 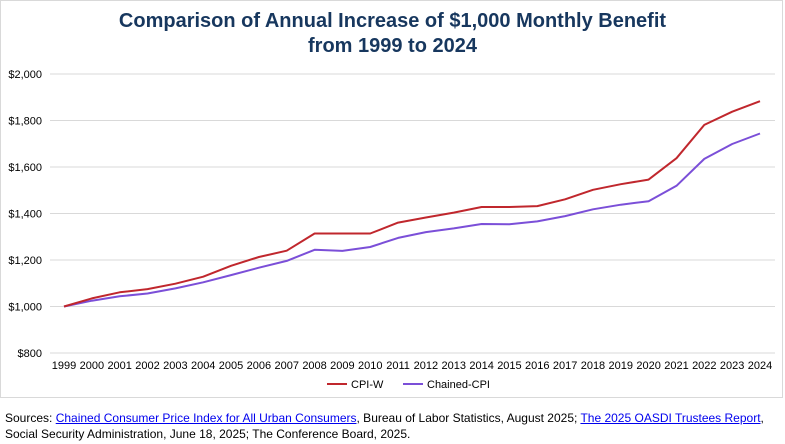 I want to click on x-tick-label: 2005, so click(x=231, y=366).